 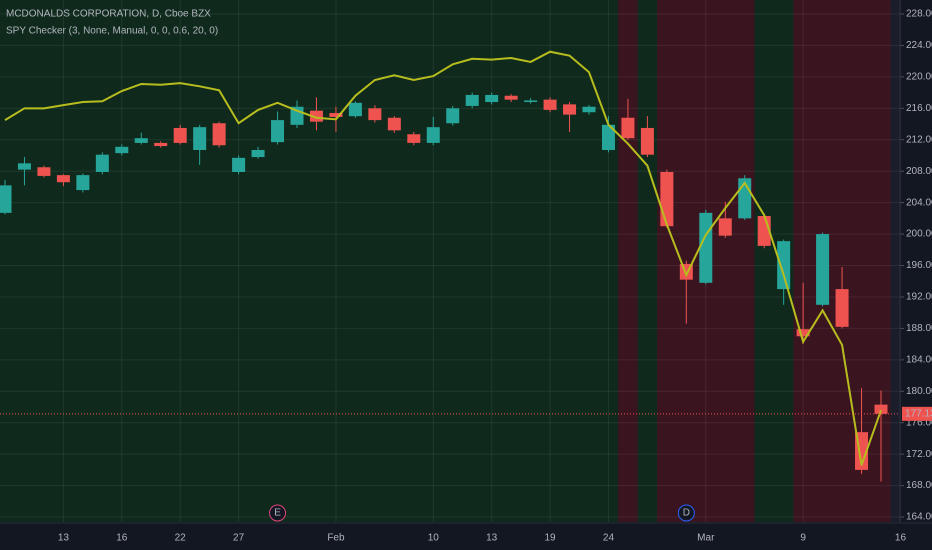 What do you see at coordinates (919, 485) in the screenshot?
I see `y-tick-label: 168.00` at bounding box center [919, 485].